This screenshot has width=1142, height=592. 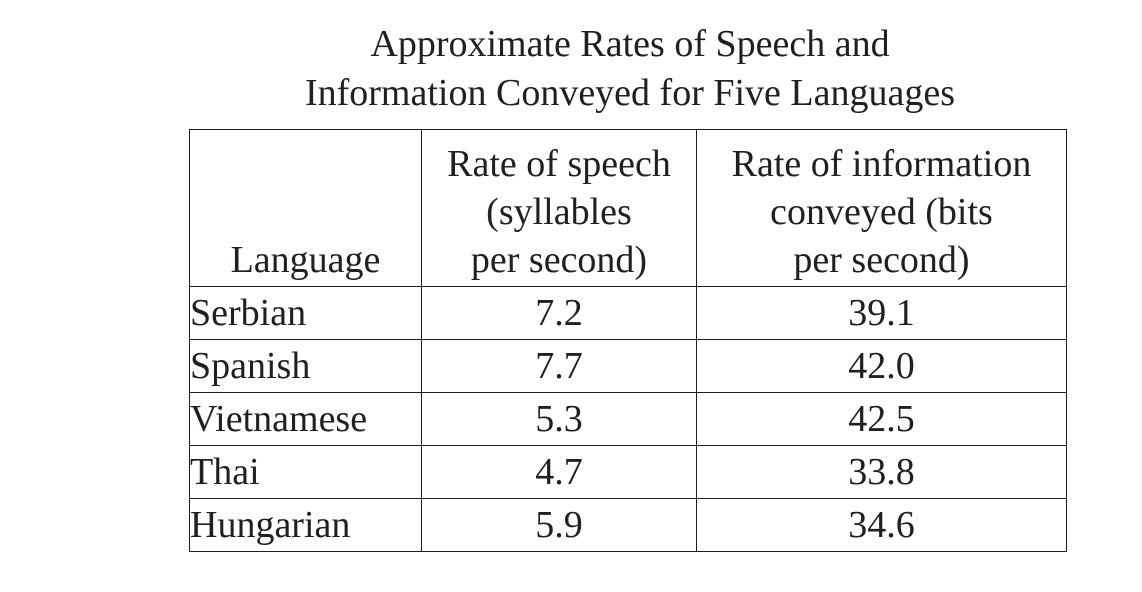 I want to click on cell-language: Hungarian, so click(x=305, y=525).